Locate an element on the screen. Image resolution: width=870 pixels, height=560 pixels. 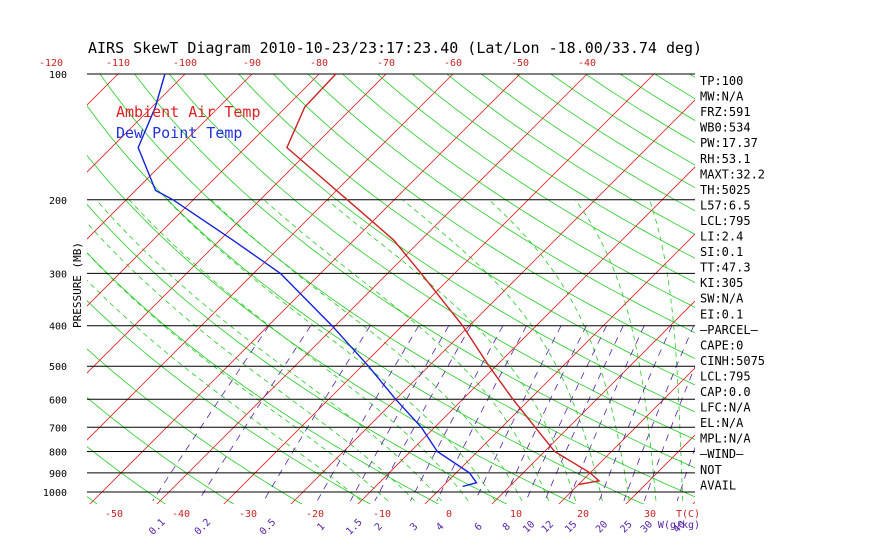
top-temp-tick-label: -100 is located at coordinates (185, 63).